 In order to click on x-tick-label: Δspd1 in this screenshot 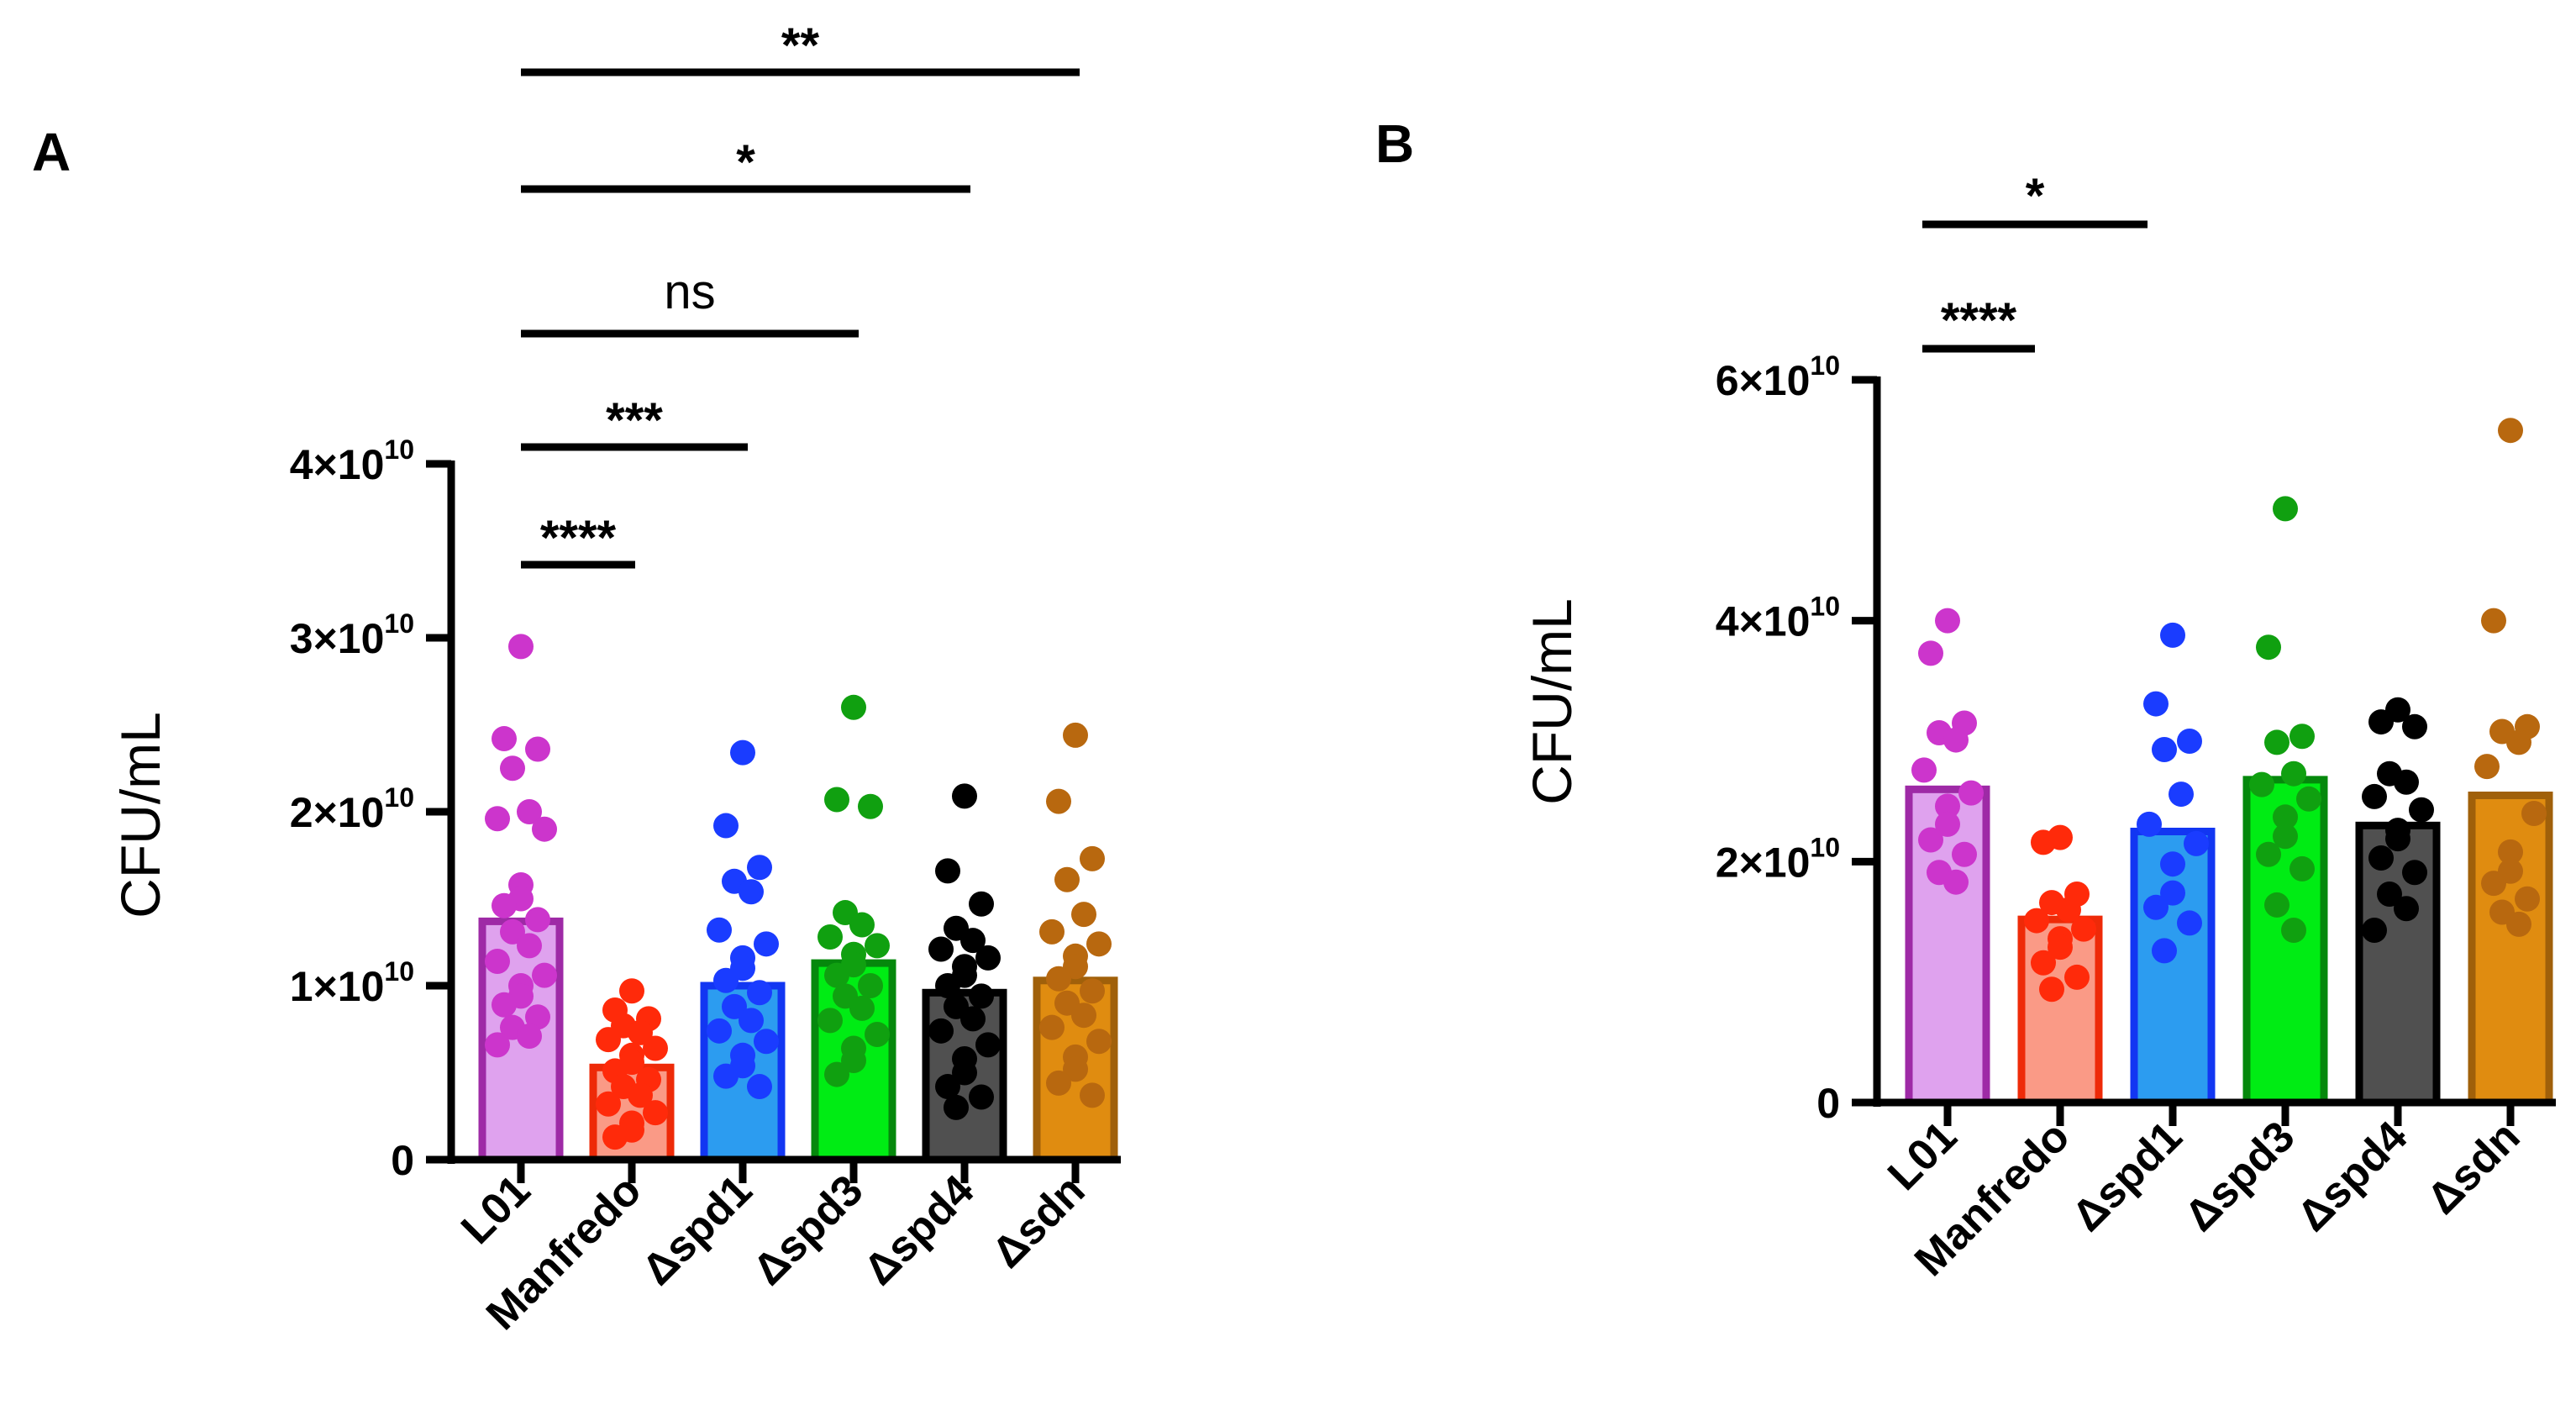, I will do `click(697, 1230)`.